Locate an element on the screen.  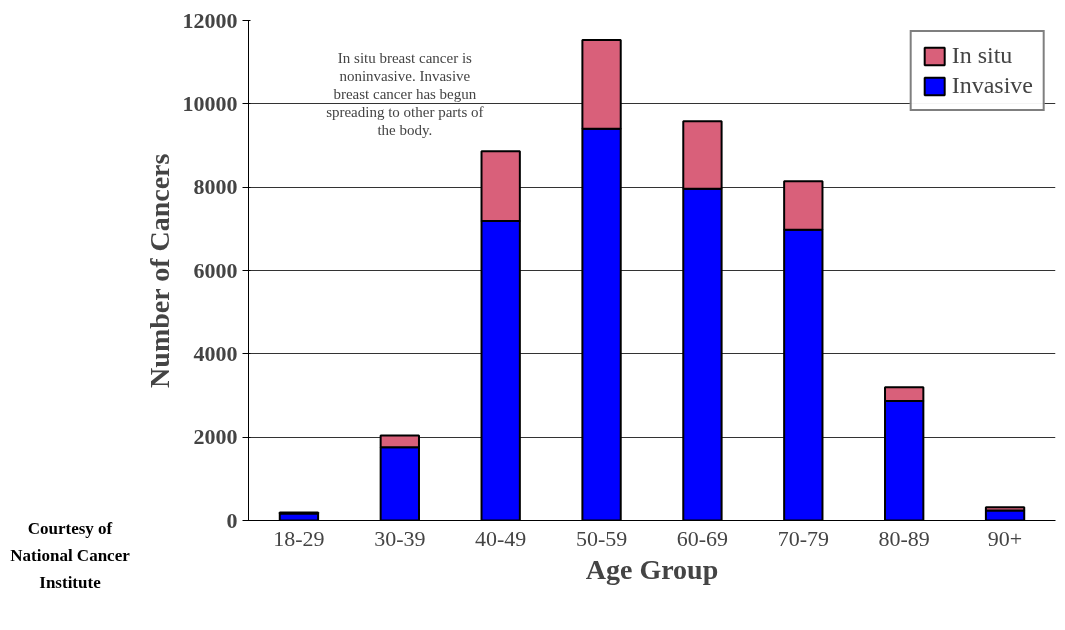
y-tick-label: 6000 is located at coordinates (215, 270).